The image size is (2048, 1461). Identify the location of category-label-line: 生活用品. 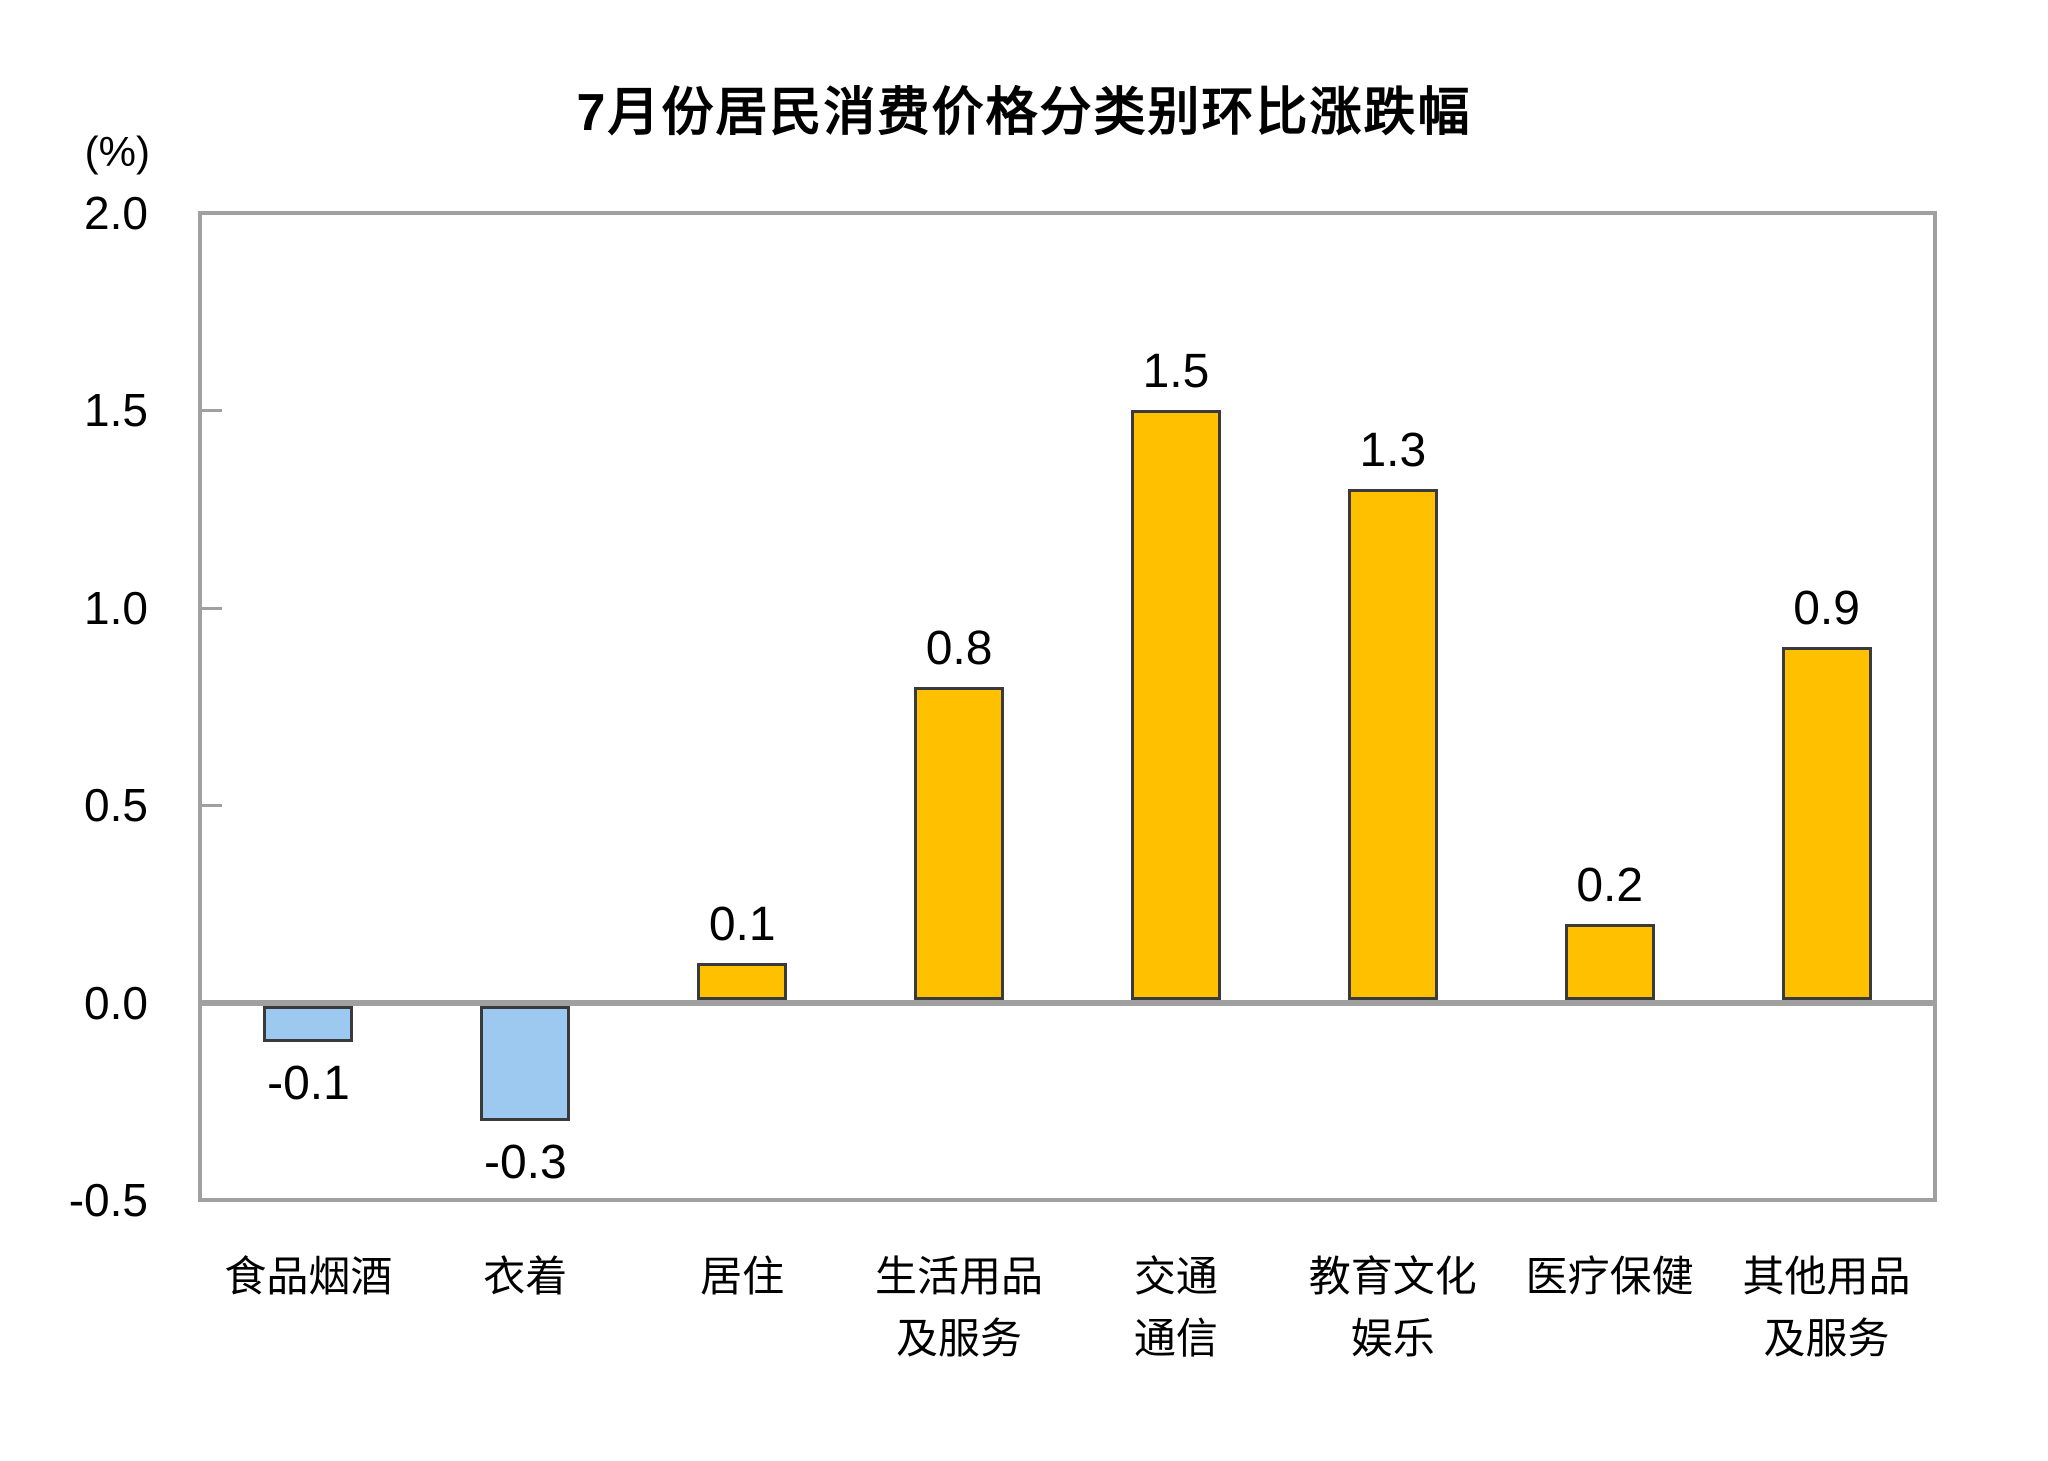
(959, 1276).